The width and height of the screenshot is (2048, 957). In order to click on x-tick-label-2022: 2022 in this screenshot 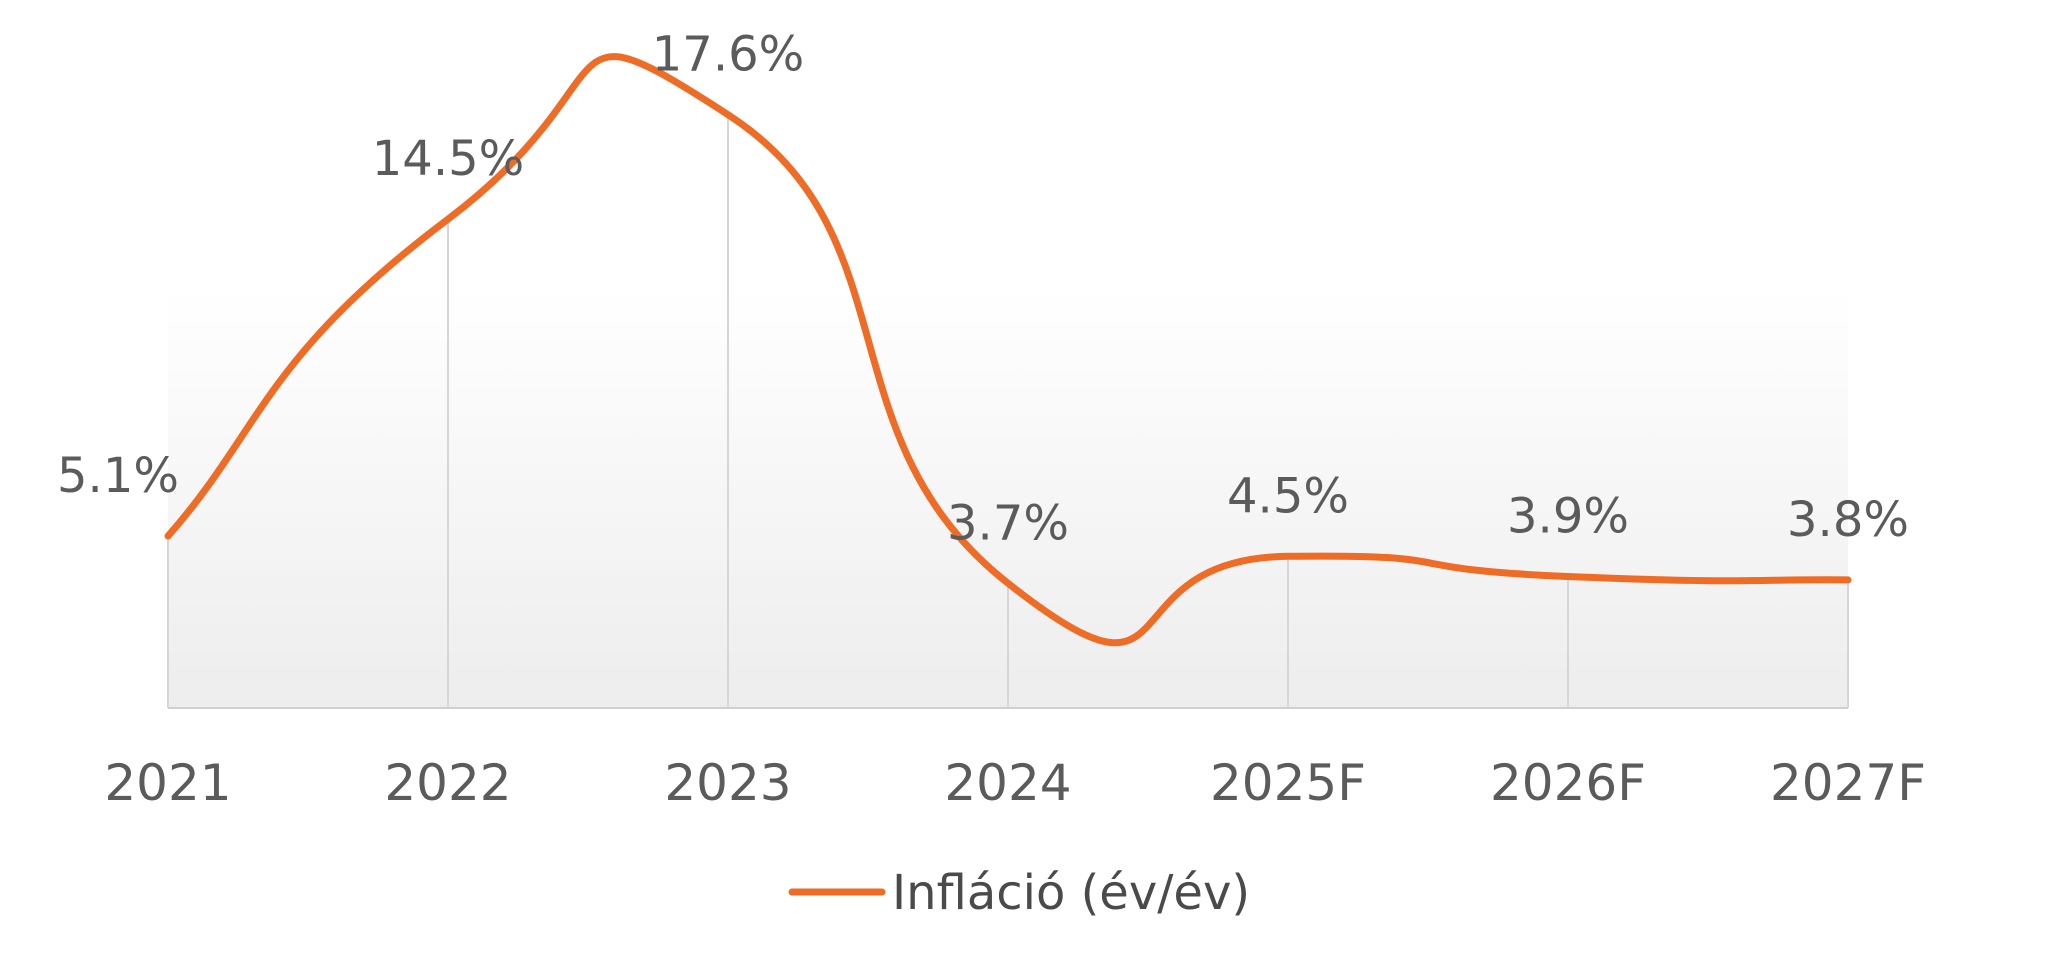, I will do `click(447, 783)`.